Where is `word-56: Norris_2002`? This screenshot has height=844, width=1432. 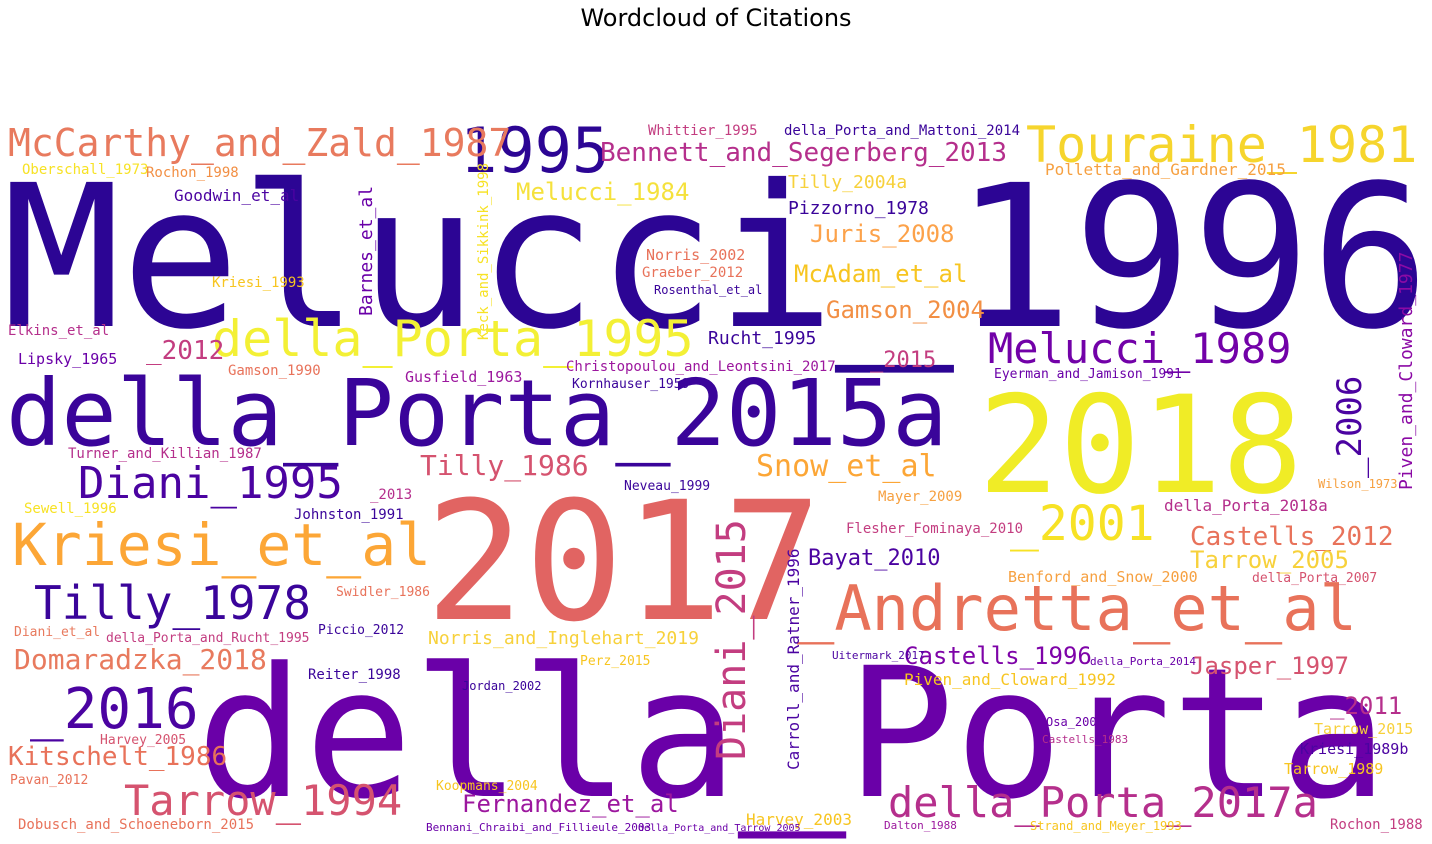
word-56: Norris_2002 is located at coordinates (696, 255).